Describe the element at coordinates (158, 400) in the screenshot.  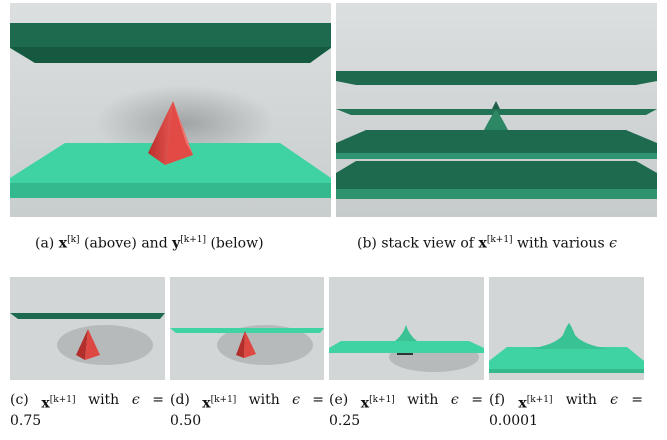
I see `caption-c-eq: =` at that location.